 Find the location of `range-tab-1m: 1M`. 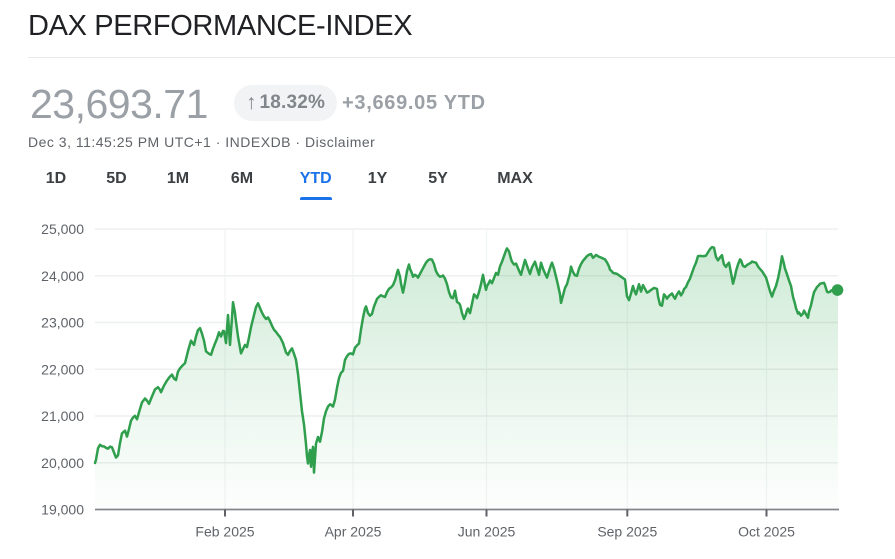

range-tab-1m: 1M is located at coordinates (178, 178).